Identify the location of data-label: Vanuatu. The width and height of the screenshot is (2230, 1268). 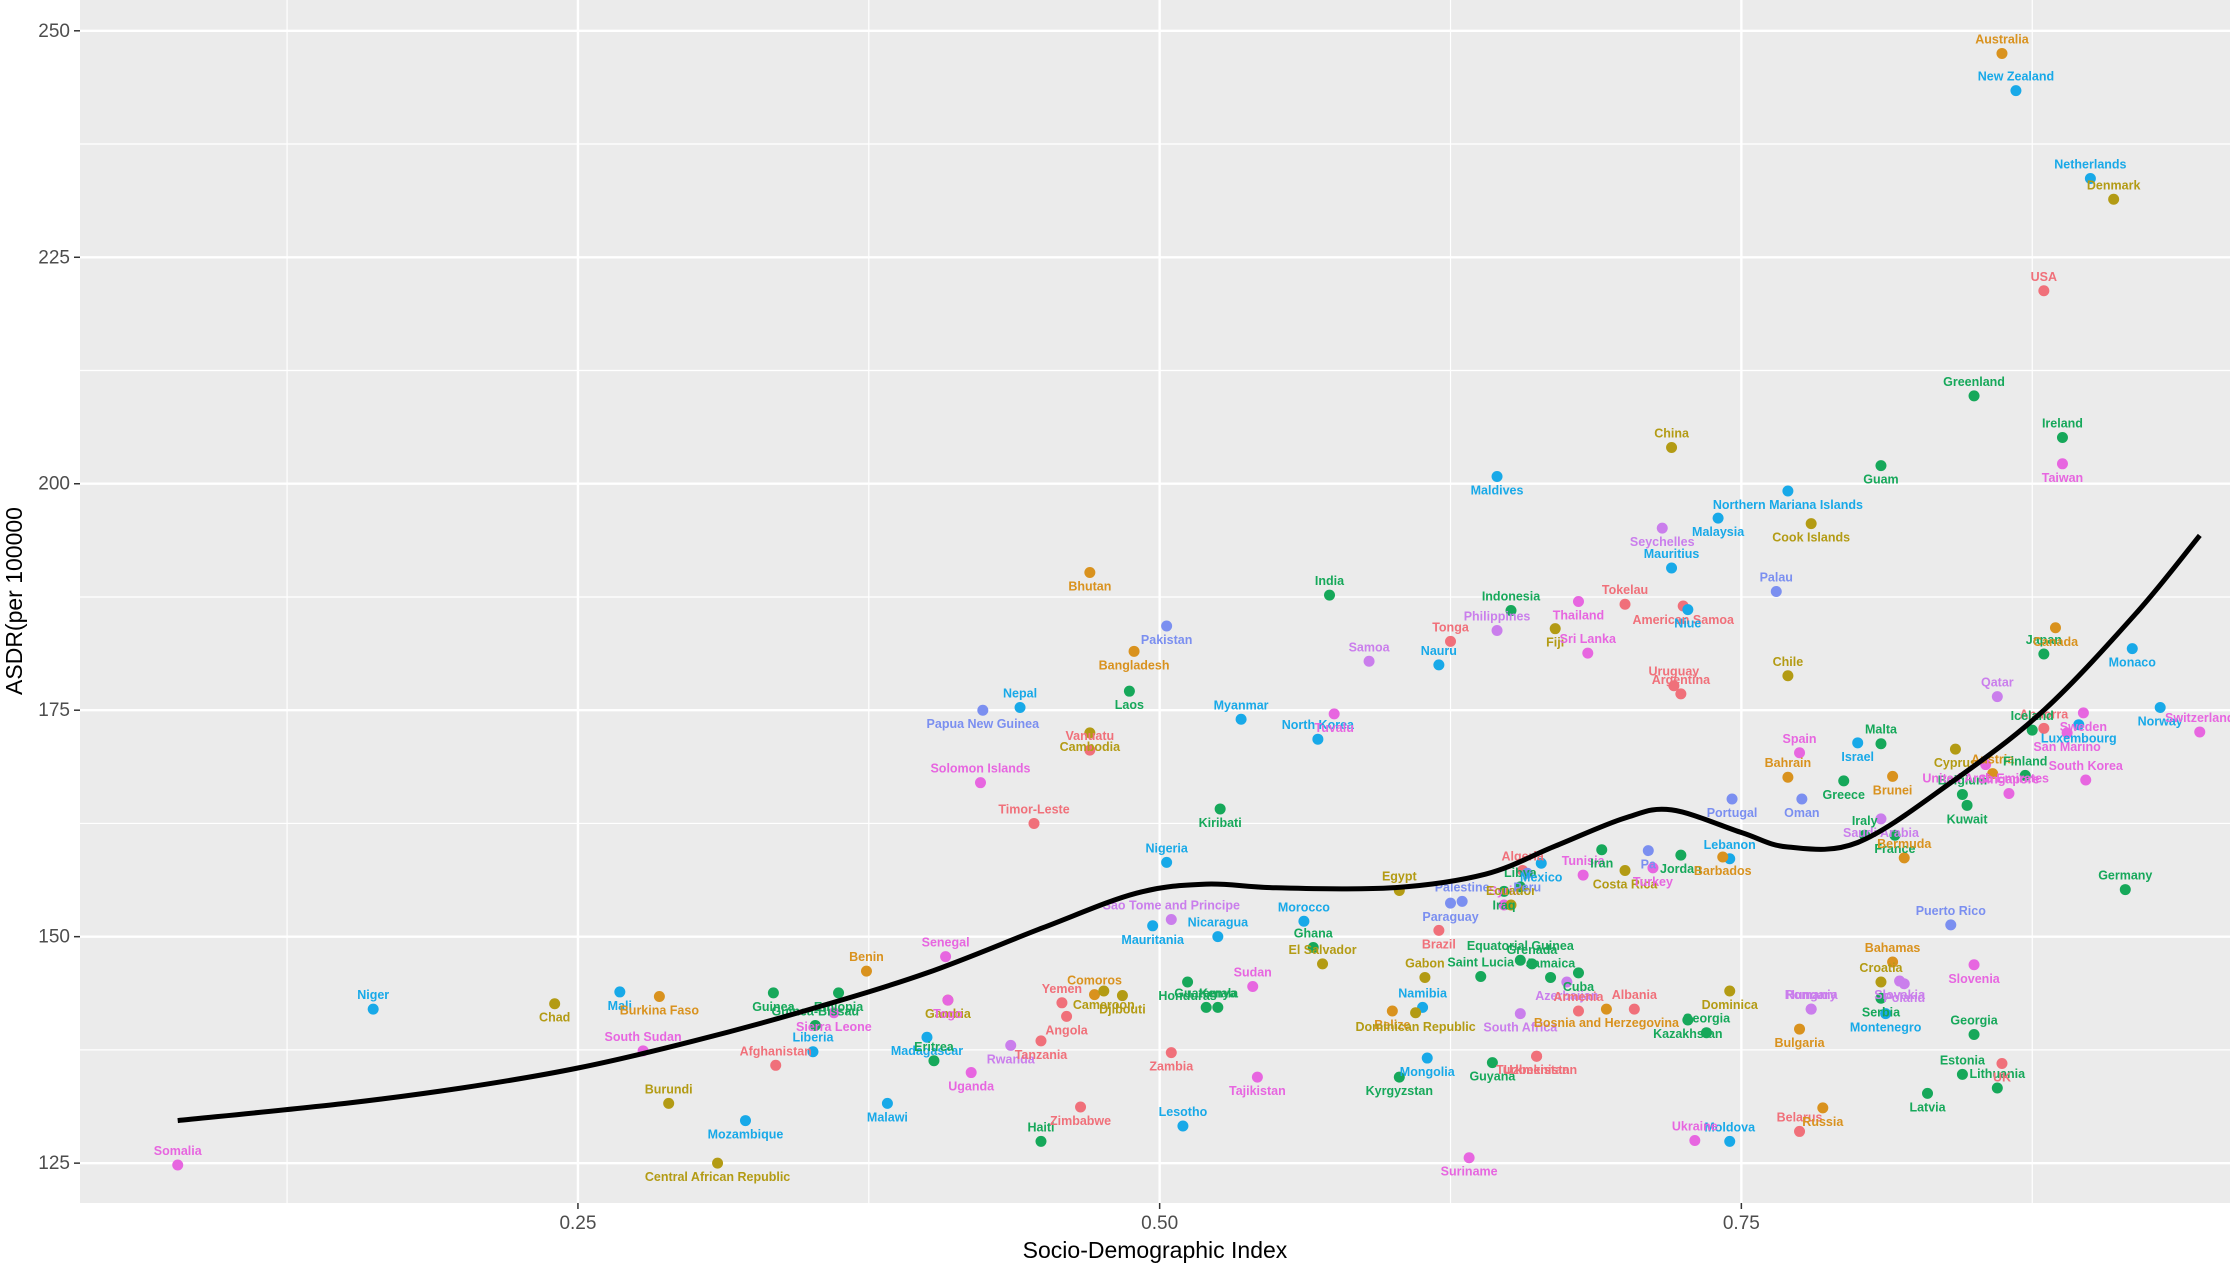
(1090, 736).